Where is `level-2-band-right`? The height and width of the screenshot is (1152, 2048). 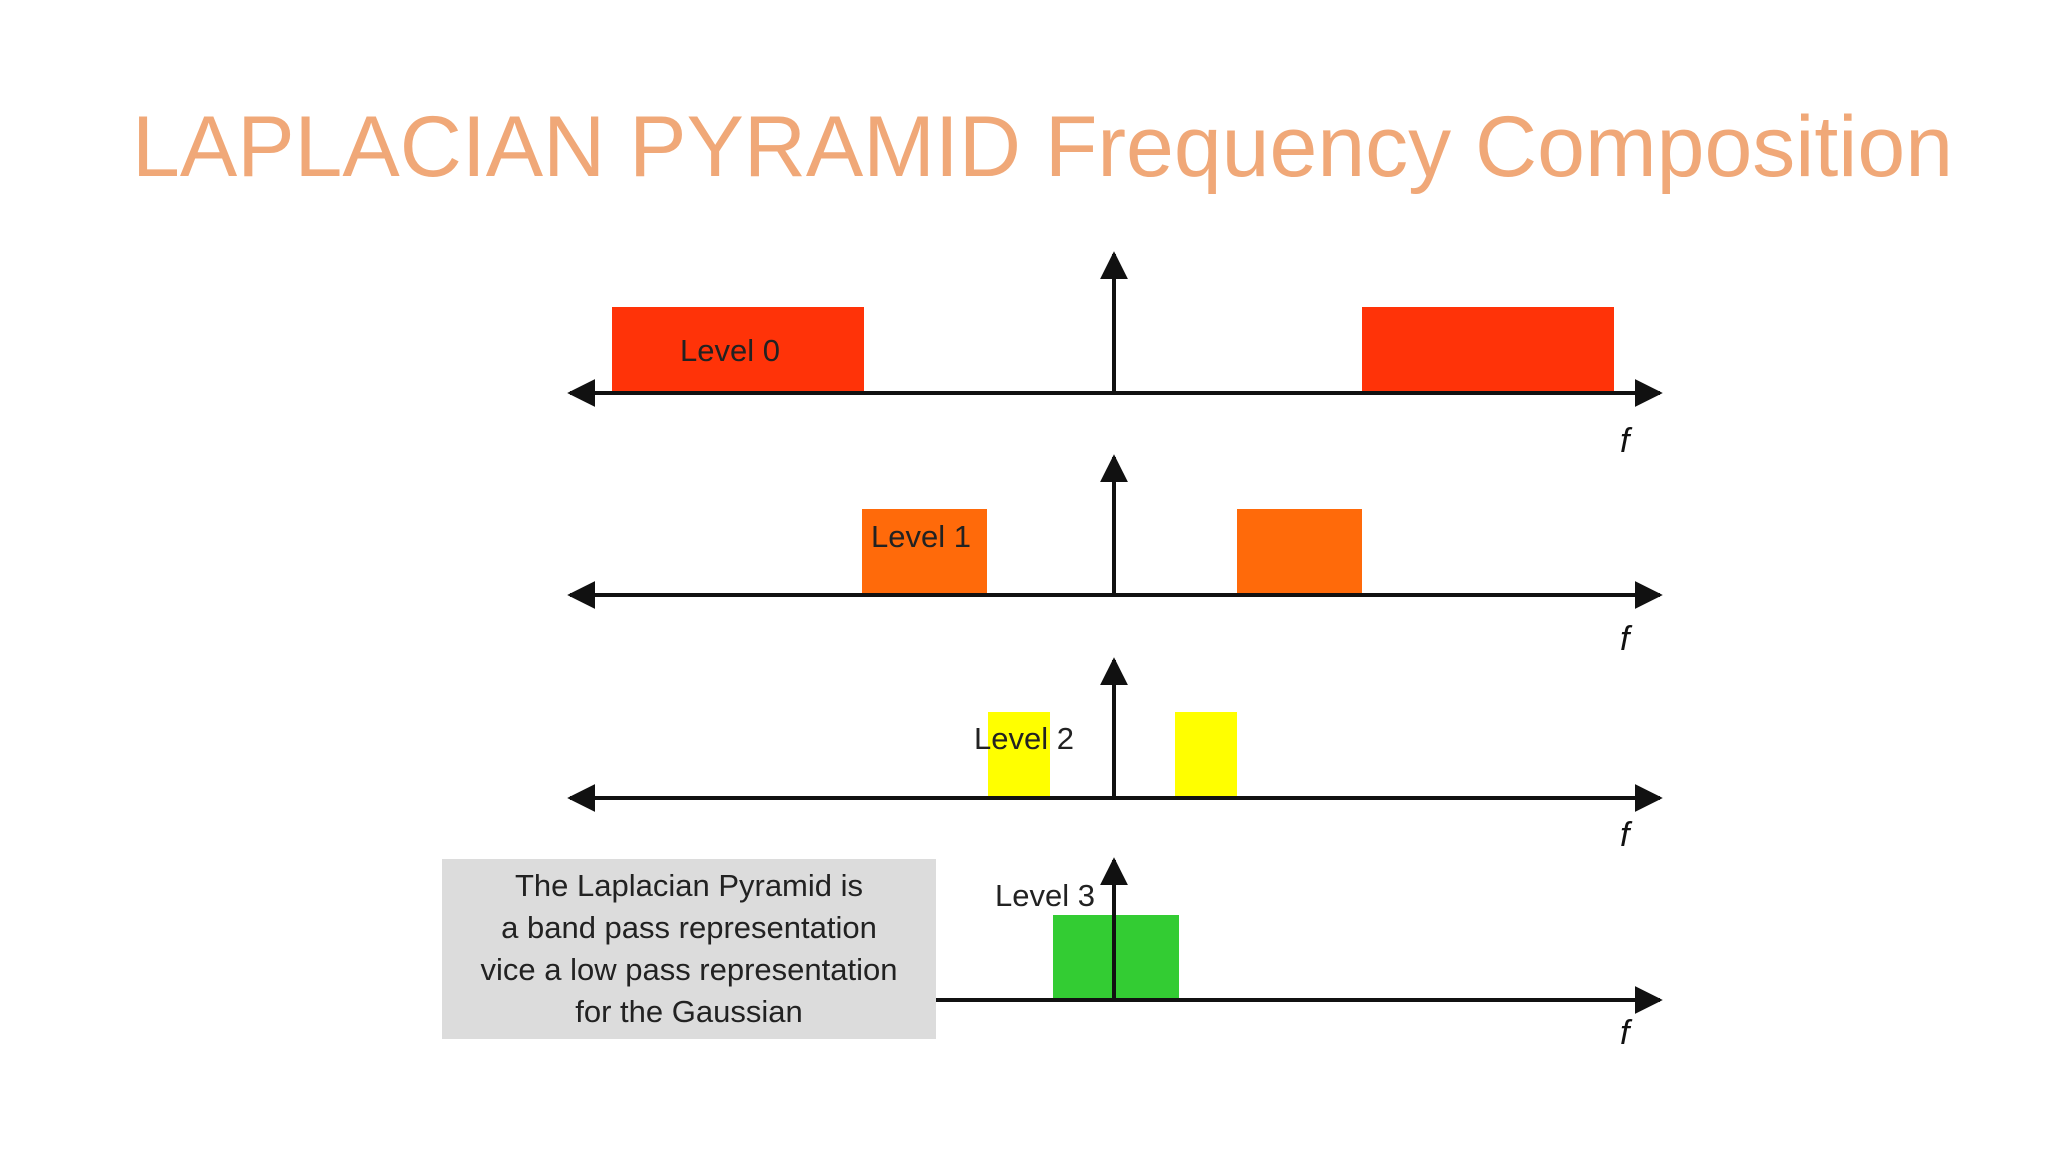 level-2-band-right is located at coordinates (1206, 755).